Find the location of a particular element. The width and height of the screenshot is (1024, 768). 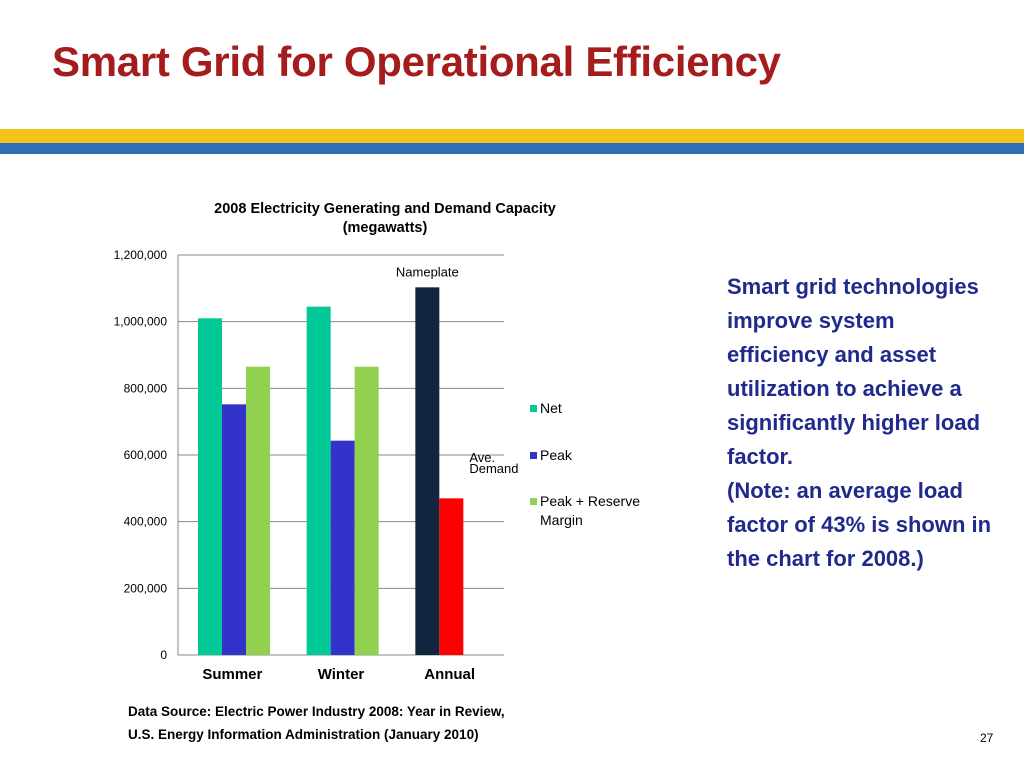

y-tick-label: 200,000 is located at coordinates (146, 588).